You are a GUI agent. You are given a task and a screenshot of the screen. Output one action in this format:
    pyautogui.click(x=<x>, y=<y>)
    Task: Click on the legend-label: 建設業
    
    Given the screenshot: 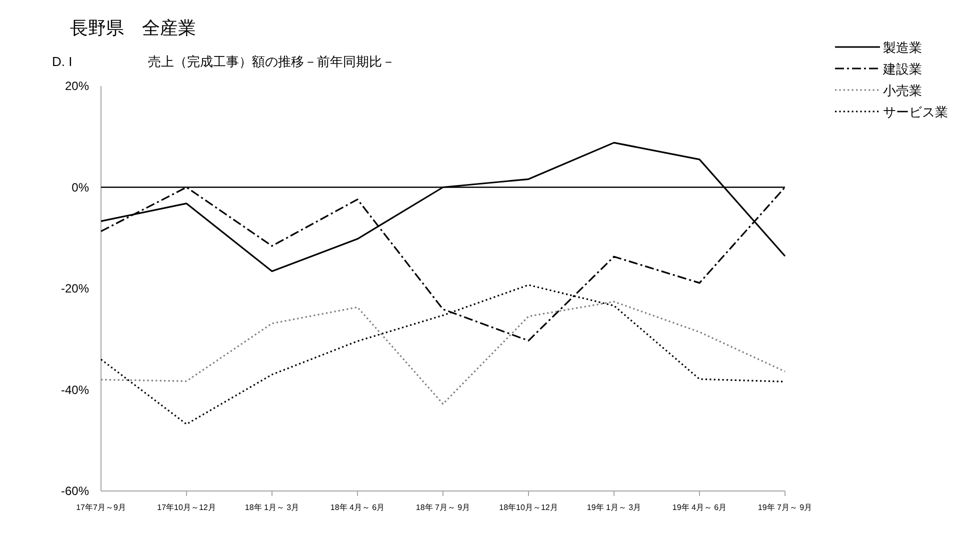 What is the action you would take?
    pyautogui.click(x=902, y=69)
    